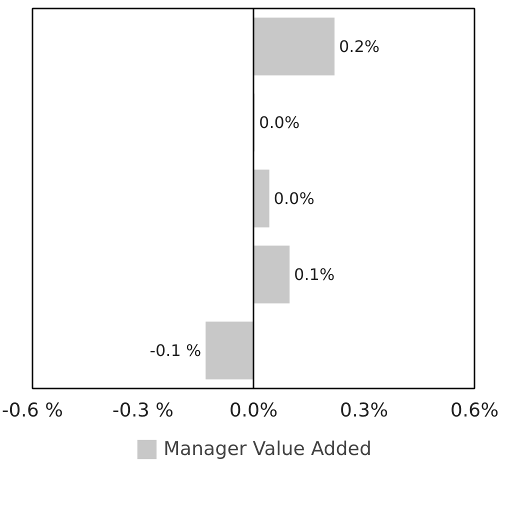 The height and width of the screenshot is (511, 520). What do you see at coordinates (176, 350) in the screenshot?
I see `data-label: -0.1 %` at bounding box center [176, 350].